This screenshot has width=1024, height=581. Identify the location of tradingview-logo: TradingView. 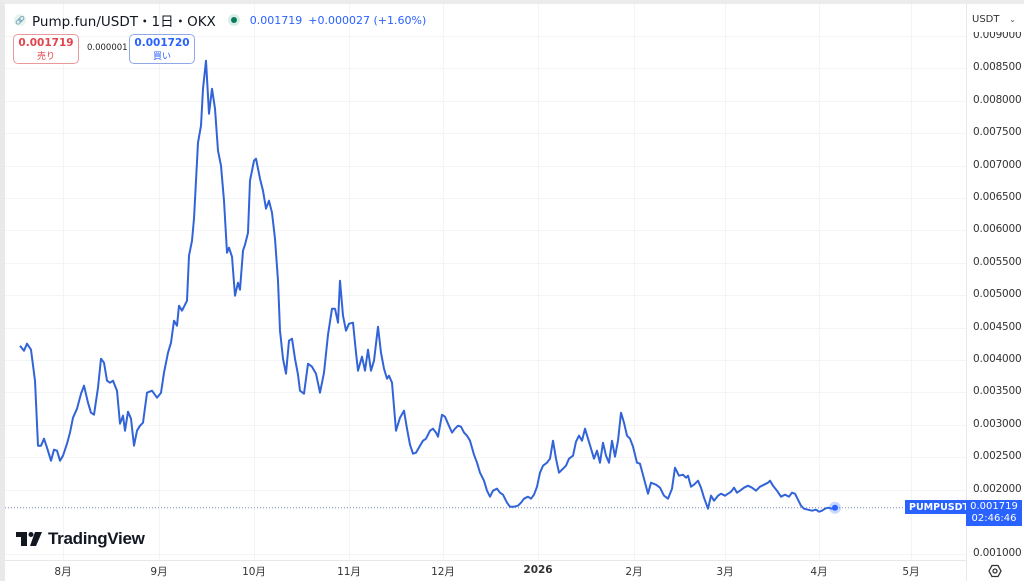
(80, 539).